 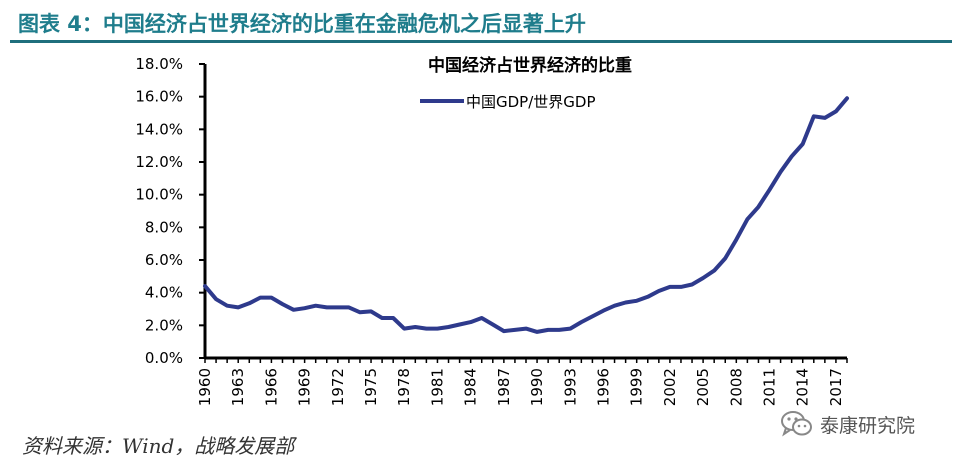 I want to click on y-tick-label: 18.0%, so click(x=159, y=64).